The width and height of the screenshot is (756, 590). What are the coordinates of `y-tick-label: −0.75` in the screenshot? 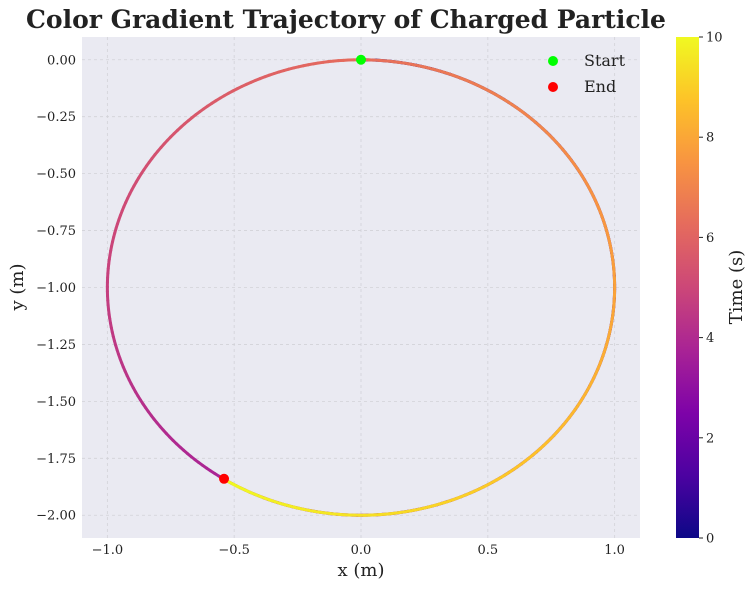 It's located at (56, 231).